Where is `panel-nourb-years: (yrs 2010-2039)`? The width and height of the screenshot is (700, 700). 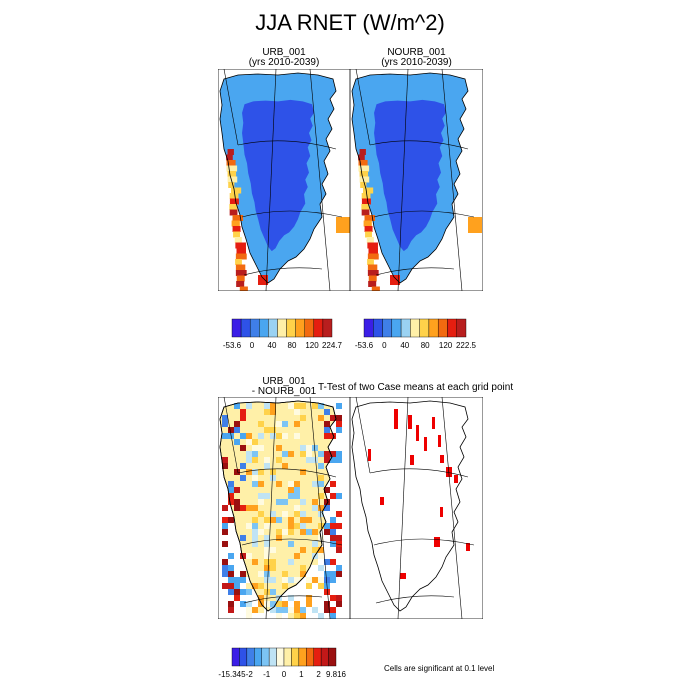
panel-nourb-years: (yrs 2010-2039) is located at coordinates (416, 62).